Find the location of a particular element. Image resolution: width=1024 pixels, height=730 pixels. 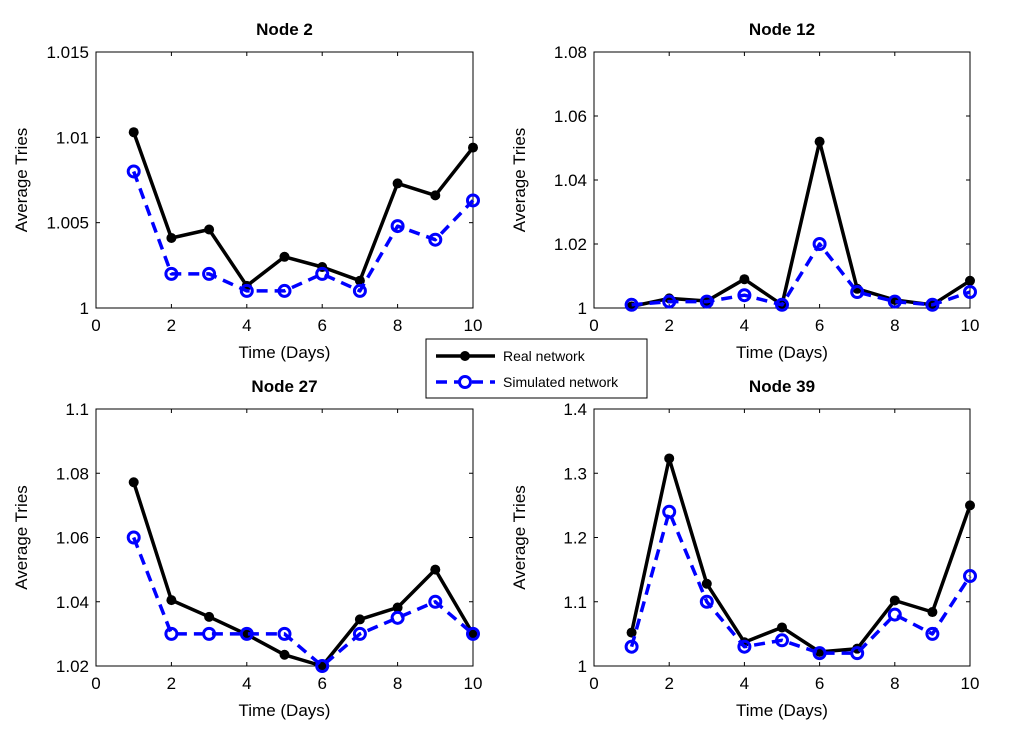

chart-title: Node 27 is located at coordinates (284, 386).